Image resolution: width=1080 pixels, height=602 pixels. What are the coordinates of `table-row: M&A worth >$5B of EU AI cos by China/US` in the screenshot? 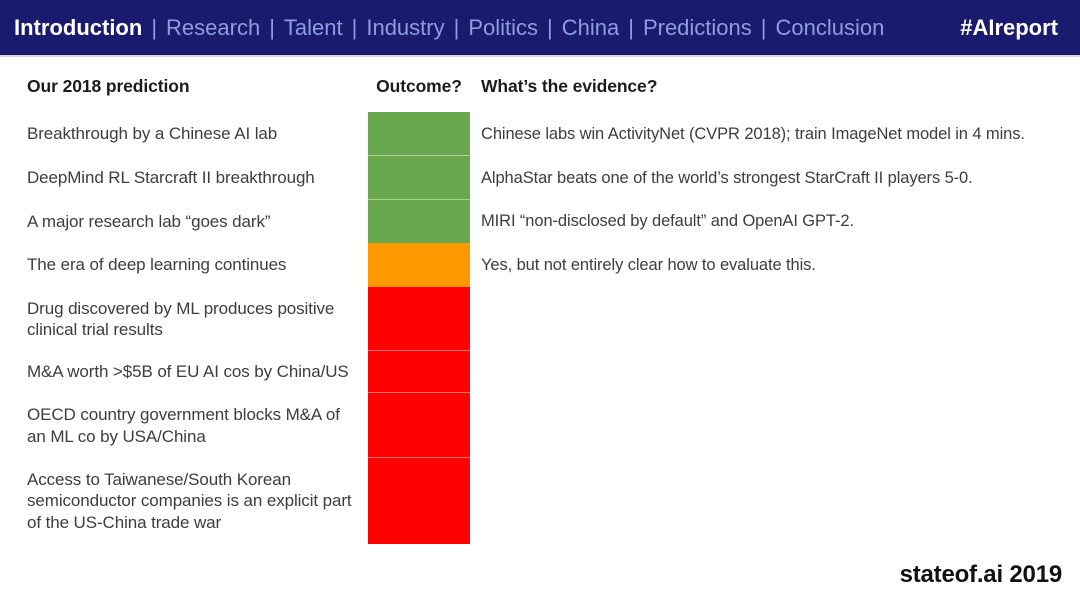 It's located at (553, 372).